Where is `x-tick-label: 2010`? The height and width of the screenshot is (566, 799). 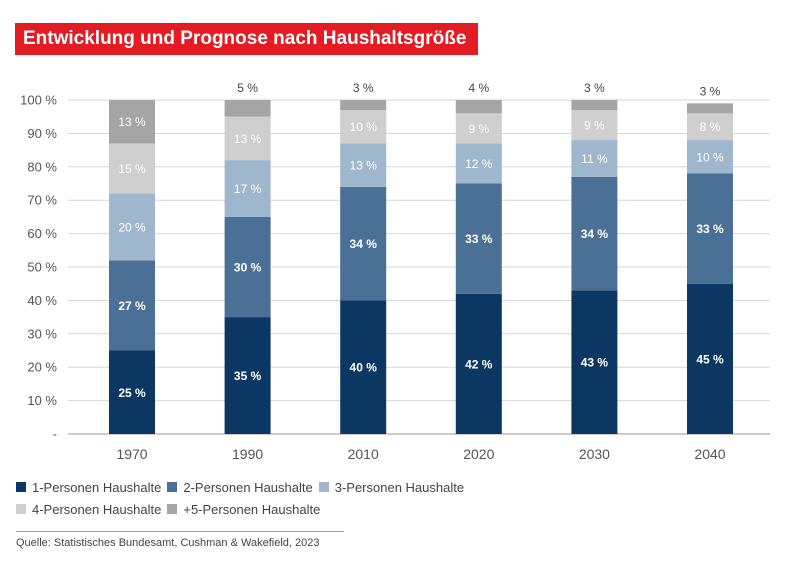
x-tick-label: 2010 is located at coordinates (363, 454).